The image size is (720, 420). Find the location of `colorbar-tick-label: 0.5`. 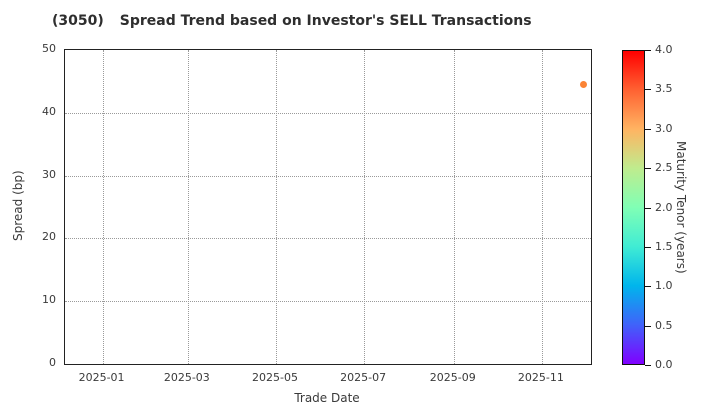

colorbar-tick-label: 0.5 is located at coordinates (664, 325).